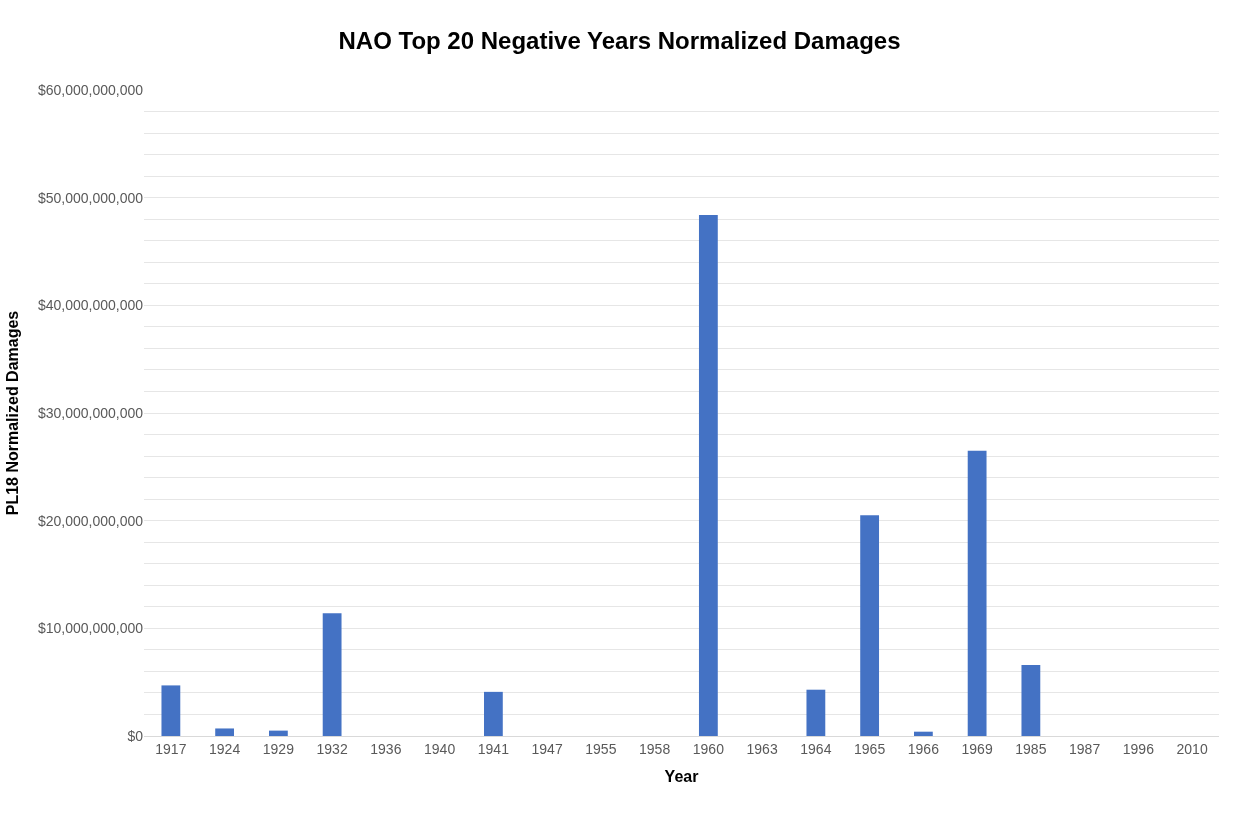 The width and height of the screenshot is (1239, 816). I want to click on y-tick-label: $60,000,000,000, so click(90, 89).